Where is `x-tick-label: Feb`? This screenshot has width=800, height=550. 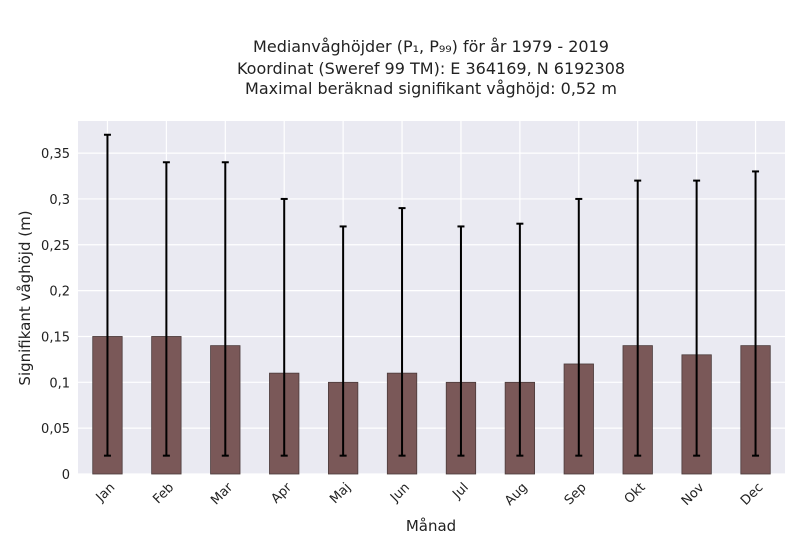 x-tick-label: Feb is located at coordinates (163, 493).